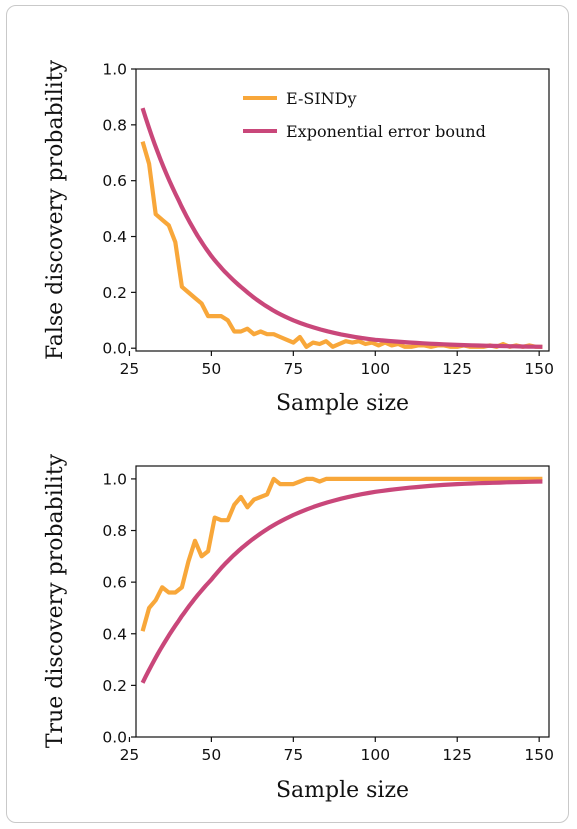 The image size is (577, 829). What do you see at coordinates (364, 115) in the screenshot?
I see `legend: E-SINDy Exponential error bound` at bounding box center [364, 115].